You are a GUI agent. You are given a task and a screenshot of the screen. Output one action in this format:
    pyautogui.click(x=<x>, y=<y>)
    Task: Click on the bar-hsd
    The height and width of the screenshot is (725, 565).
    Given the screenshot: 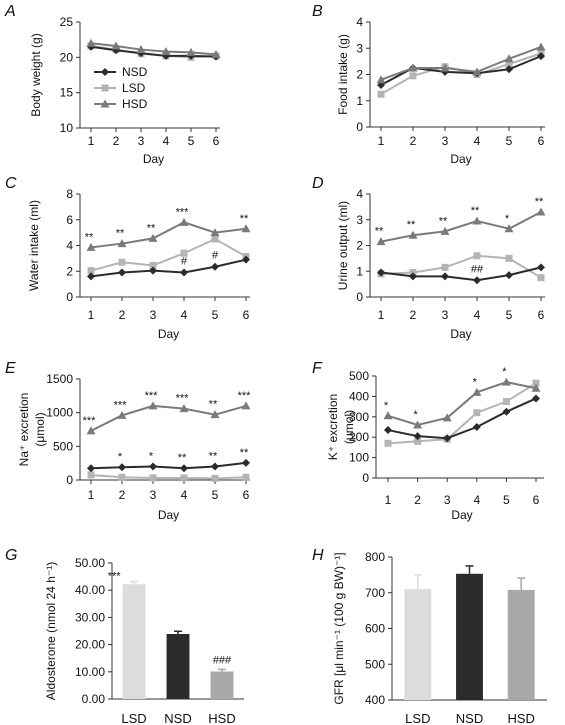 What is the action you would take?
    pyautogui.click(x=222, y=685)
    